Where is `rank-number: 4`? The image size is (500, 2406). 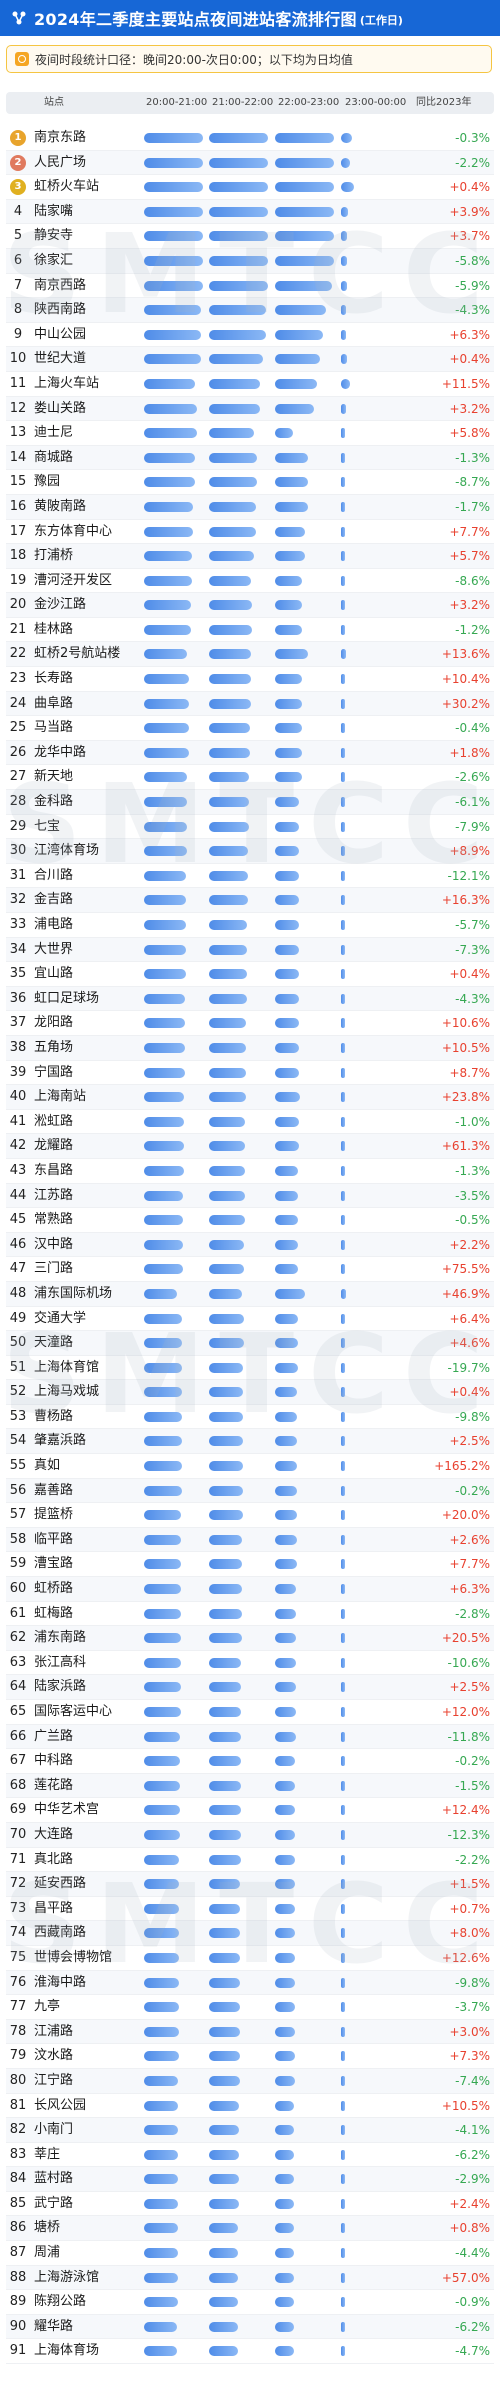 rank-number: 4 is located at coordinates (18, 211).